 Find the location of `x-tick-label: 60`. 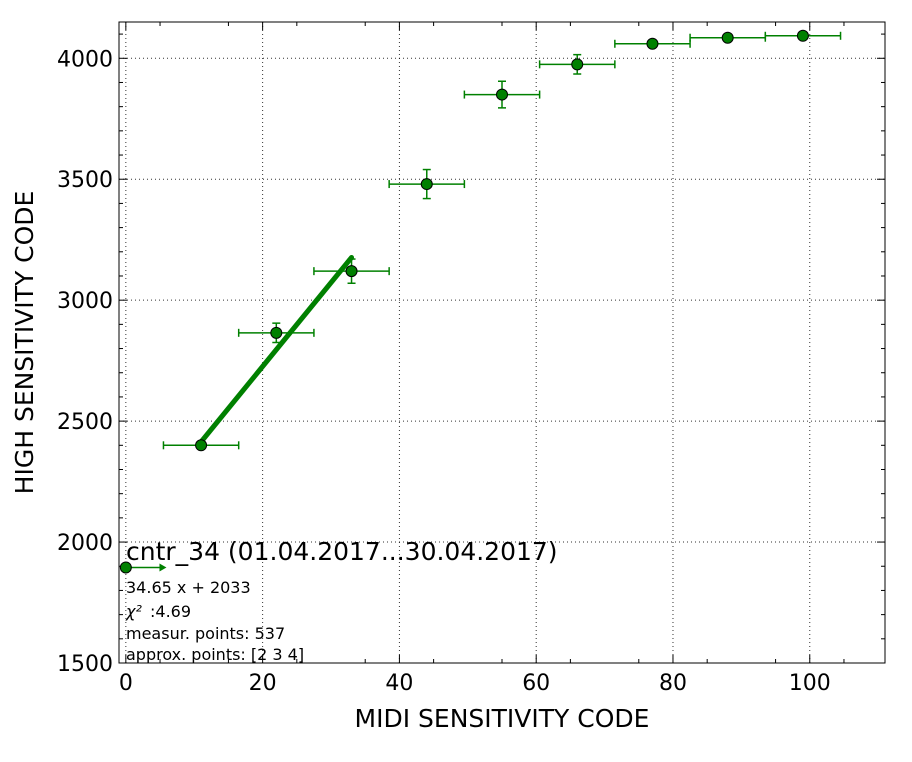

x-tick-label: 60 is located at coordinates (536, 683).